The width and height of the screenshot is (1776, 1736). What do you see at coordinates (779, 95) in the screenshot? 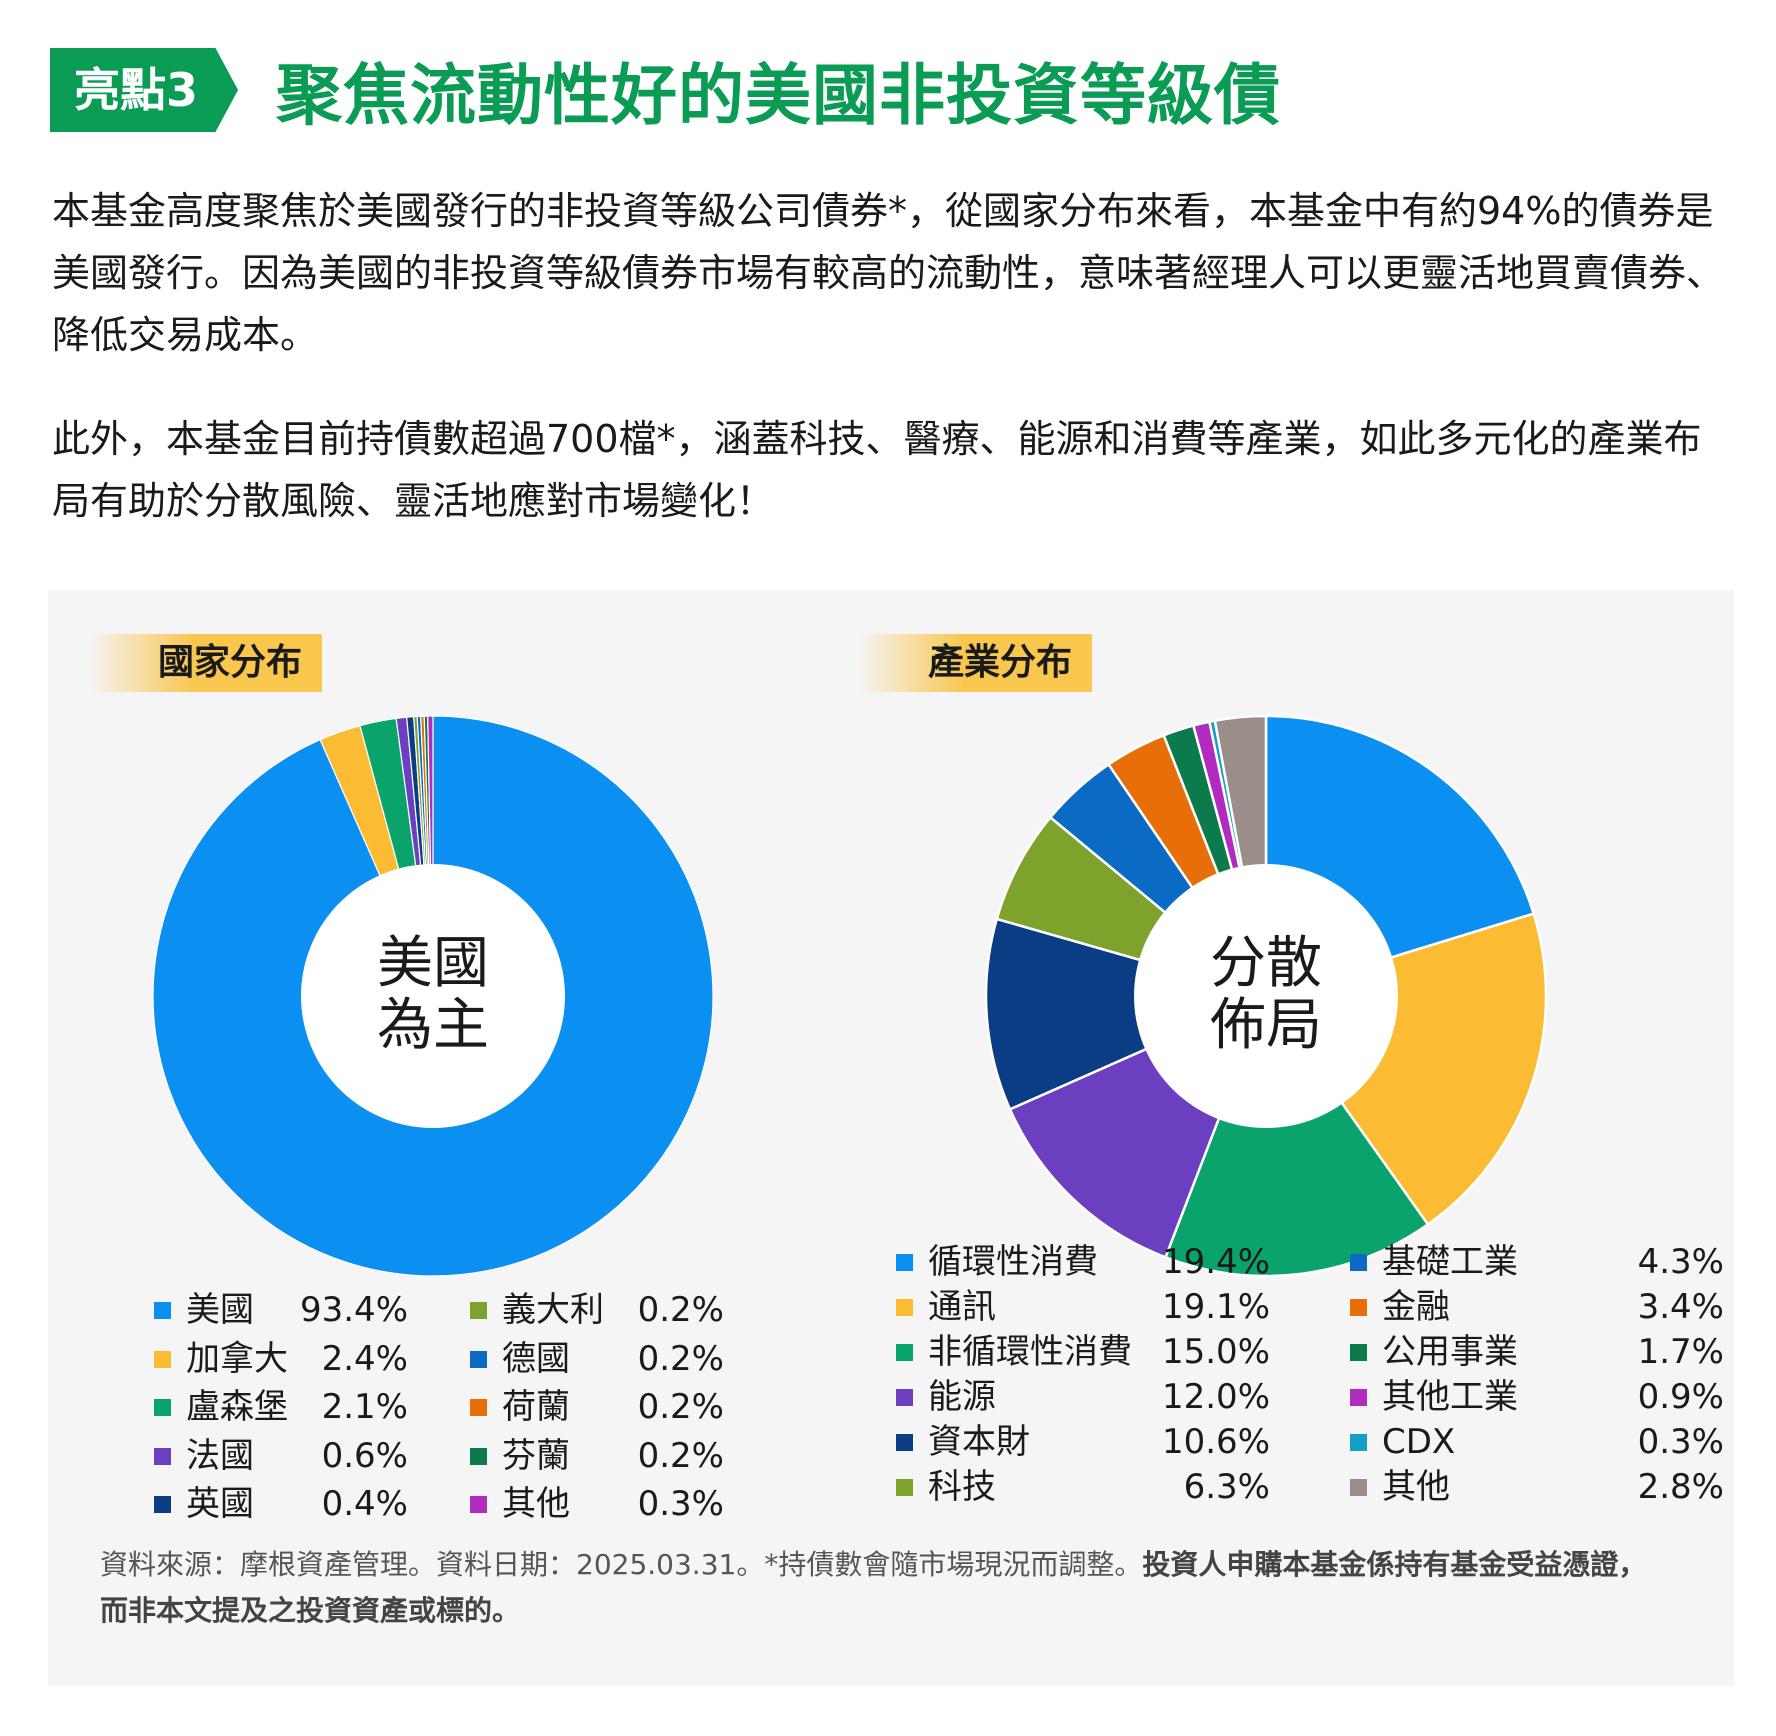
I see `page-title: 聚焦流動性好的美國非投資等級債` at bounding box center [779, 95].